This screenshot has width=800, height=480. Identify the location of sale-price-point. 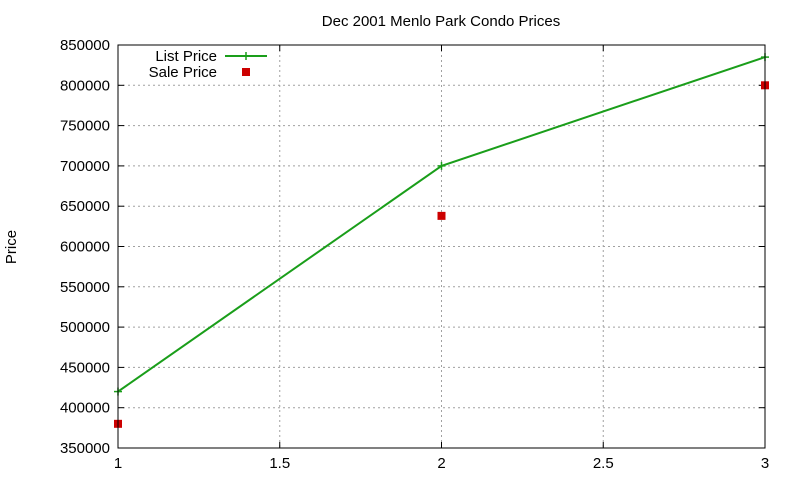
(441, 215).